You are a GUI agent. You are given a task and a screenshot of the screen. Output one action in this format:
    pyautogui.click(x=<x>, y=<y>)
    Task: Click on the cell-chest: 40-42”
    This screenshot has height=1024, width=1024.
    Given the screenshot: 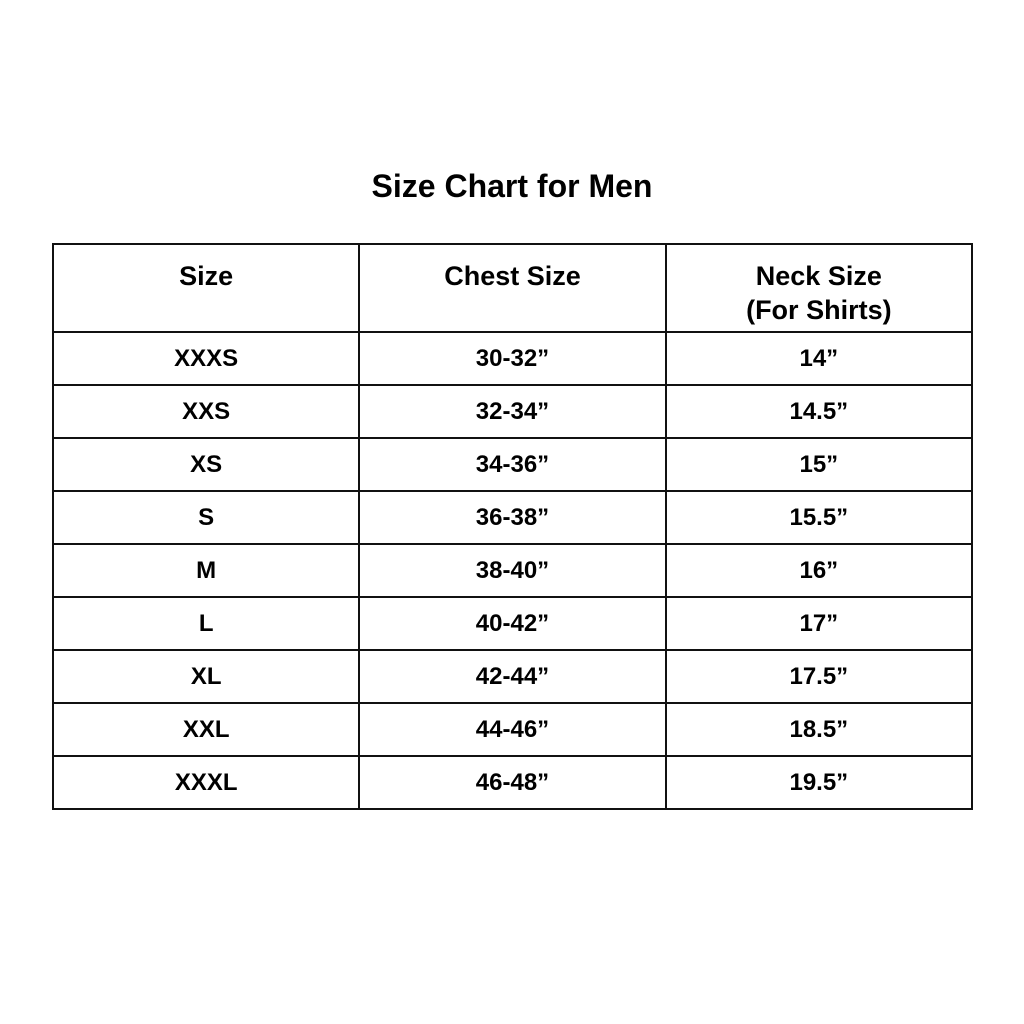 What is the action you would take?
    pyautogui.click(x=512, y=623)
    